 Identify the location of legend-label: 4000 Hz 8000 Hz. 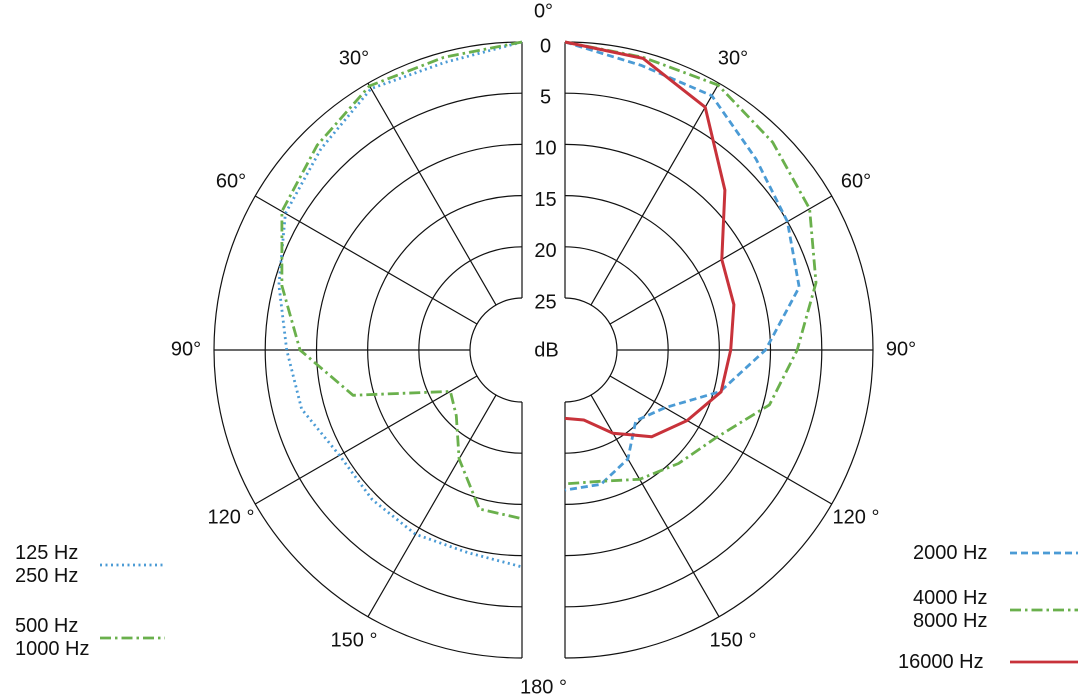
(950, 609).